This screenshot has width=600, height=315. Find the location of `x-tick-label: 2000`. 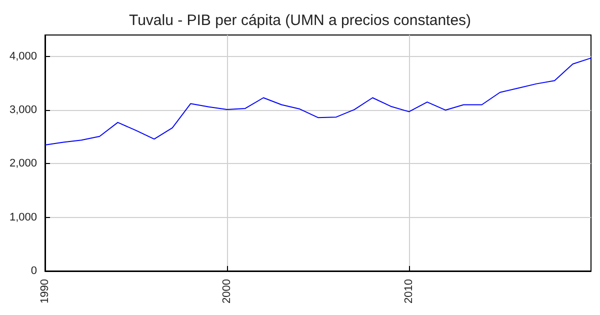

x-tick-label: 2000 is located at coordinates (227, 291).